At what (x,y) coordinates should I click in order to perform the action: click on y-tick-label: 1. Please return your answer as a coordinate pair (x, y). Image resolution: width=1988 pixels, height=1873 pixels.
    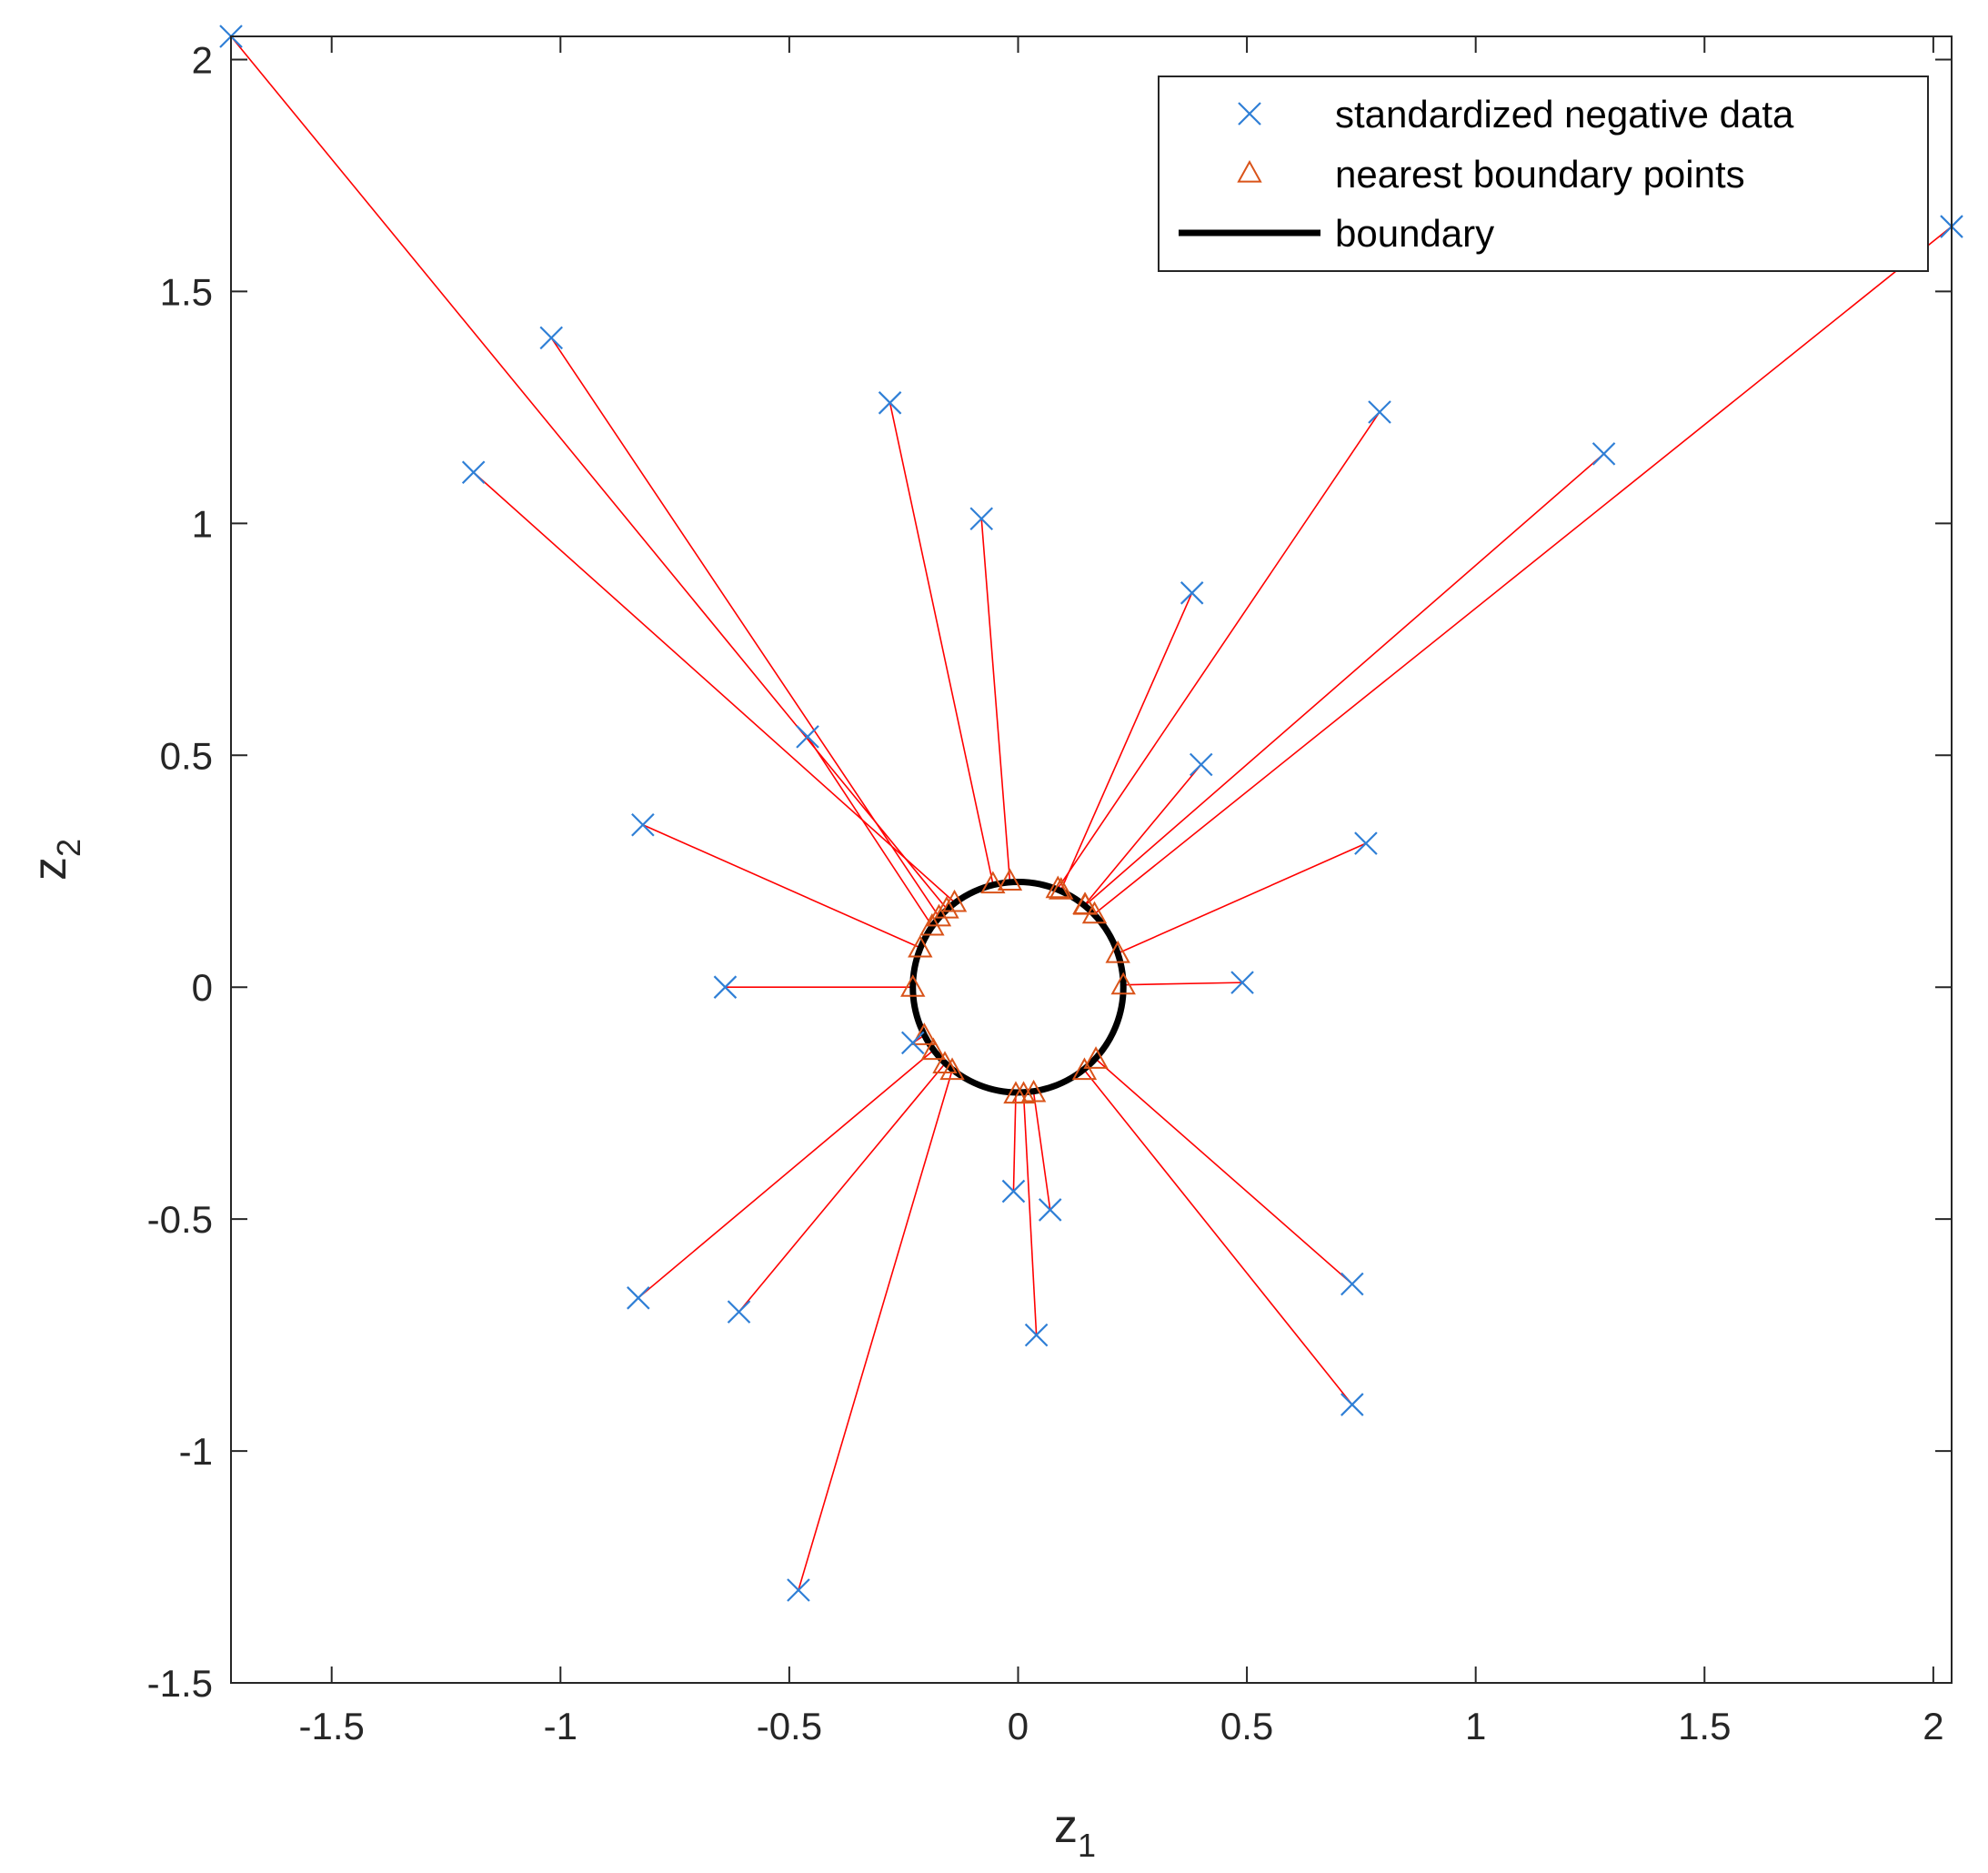
    Looking at the image, I should click on (202, 523).